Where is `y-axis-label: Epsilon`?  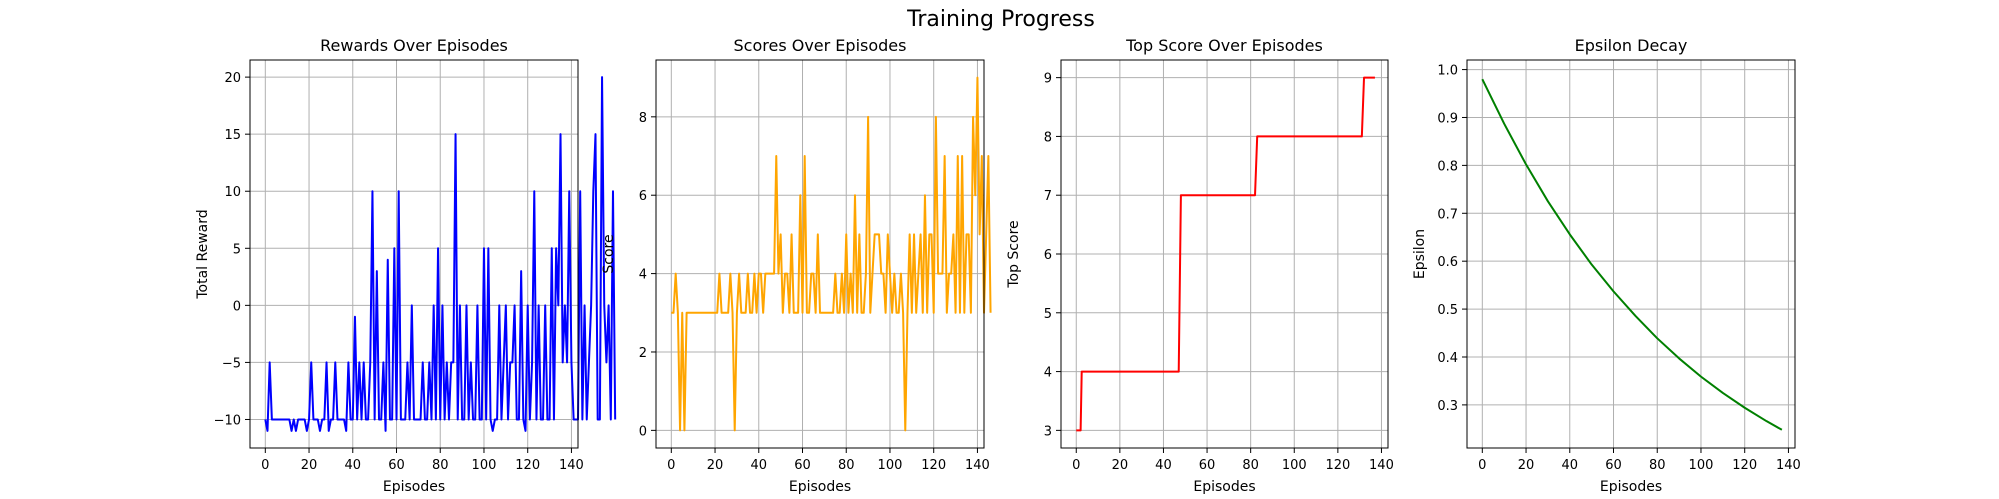
y-axis-label: Epsilon is located at coordinates (1420, 254).